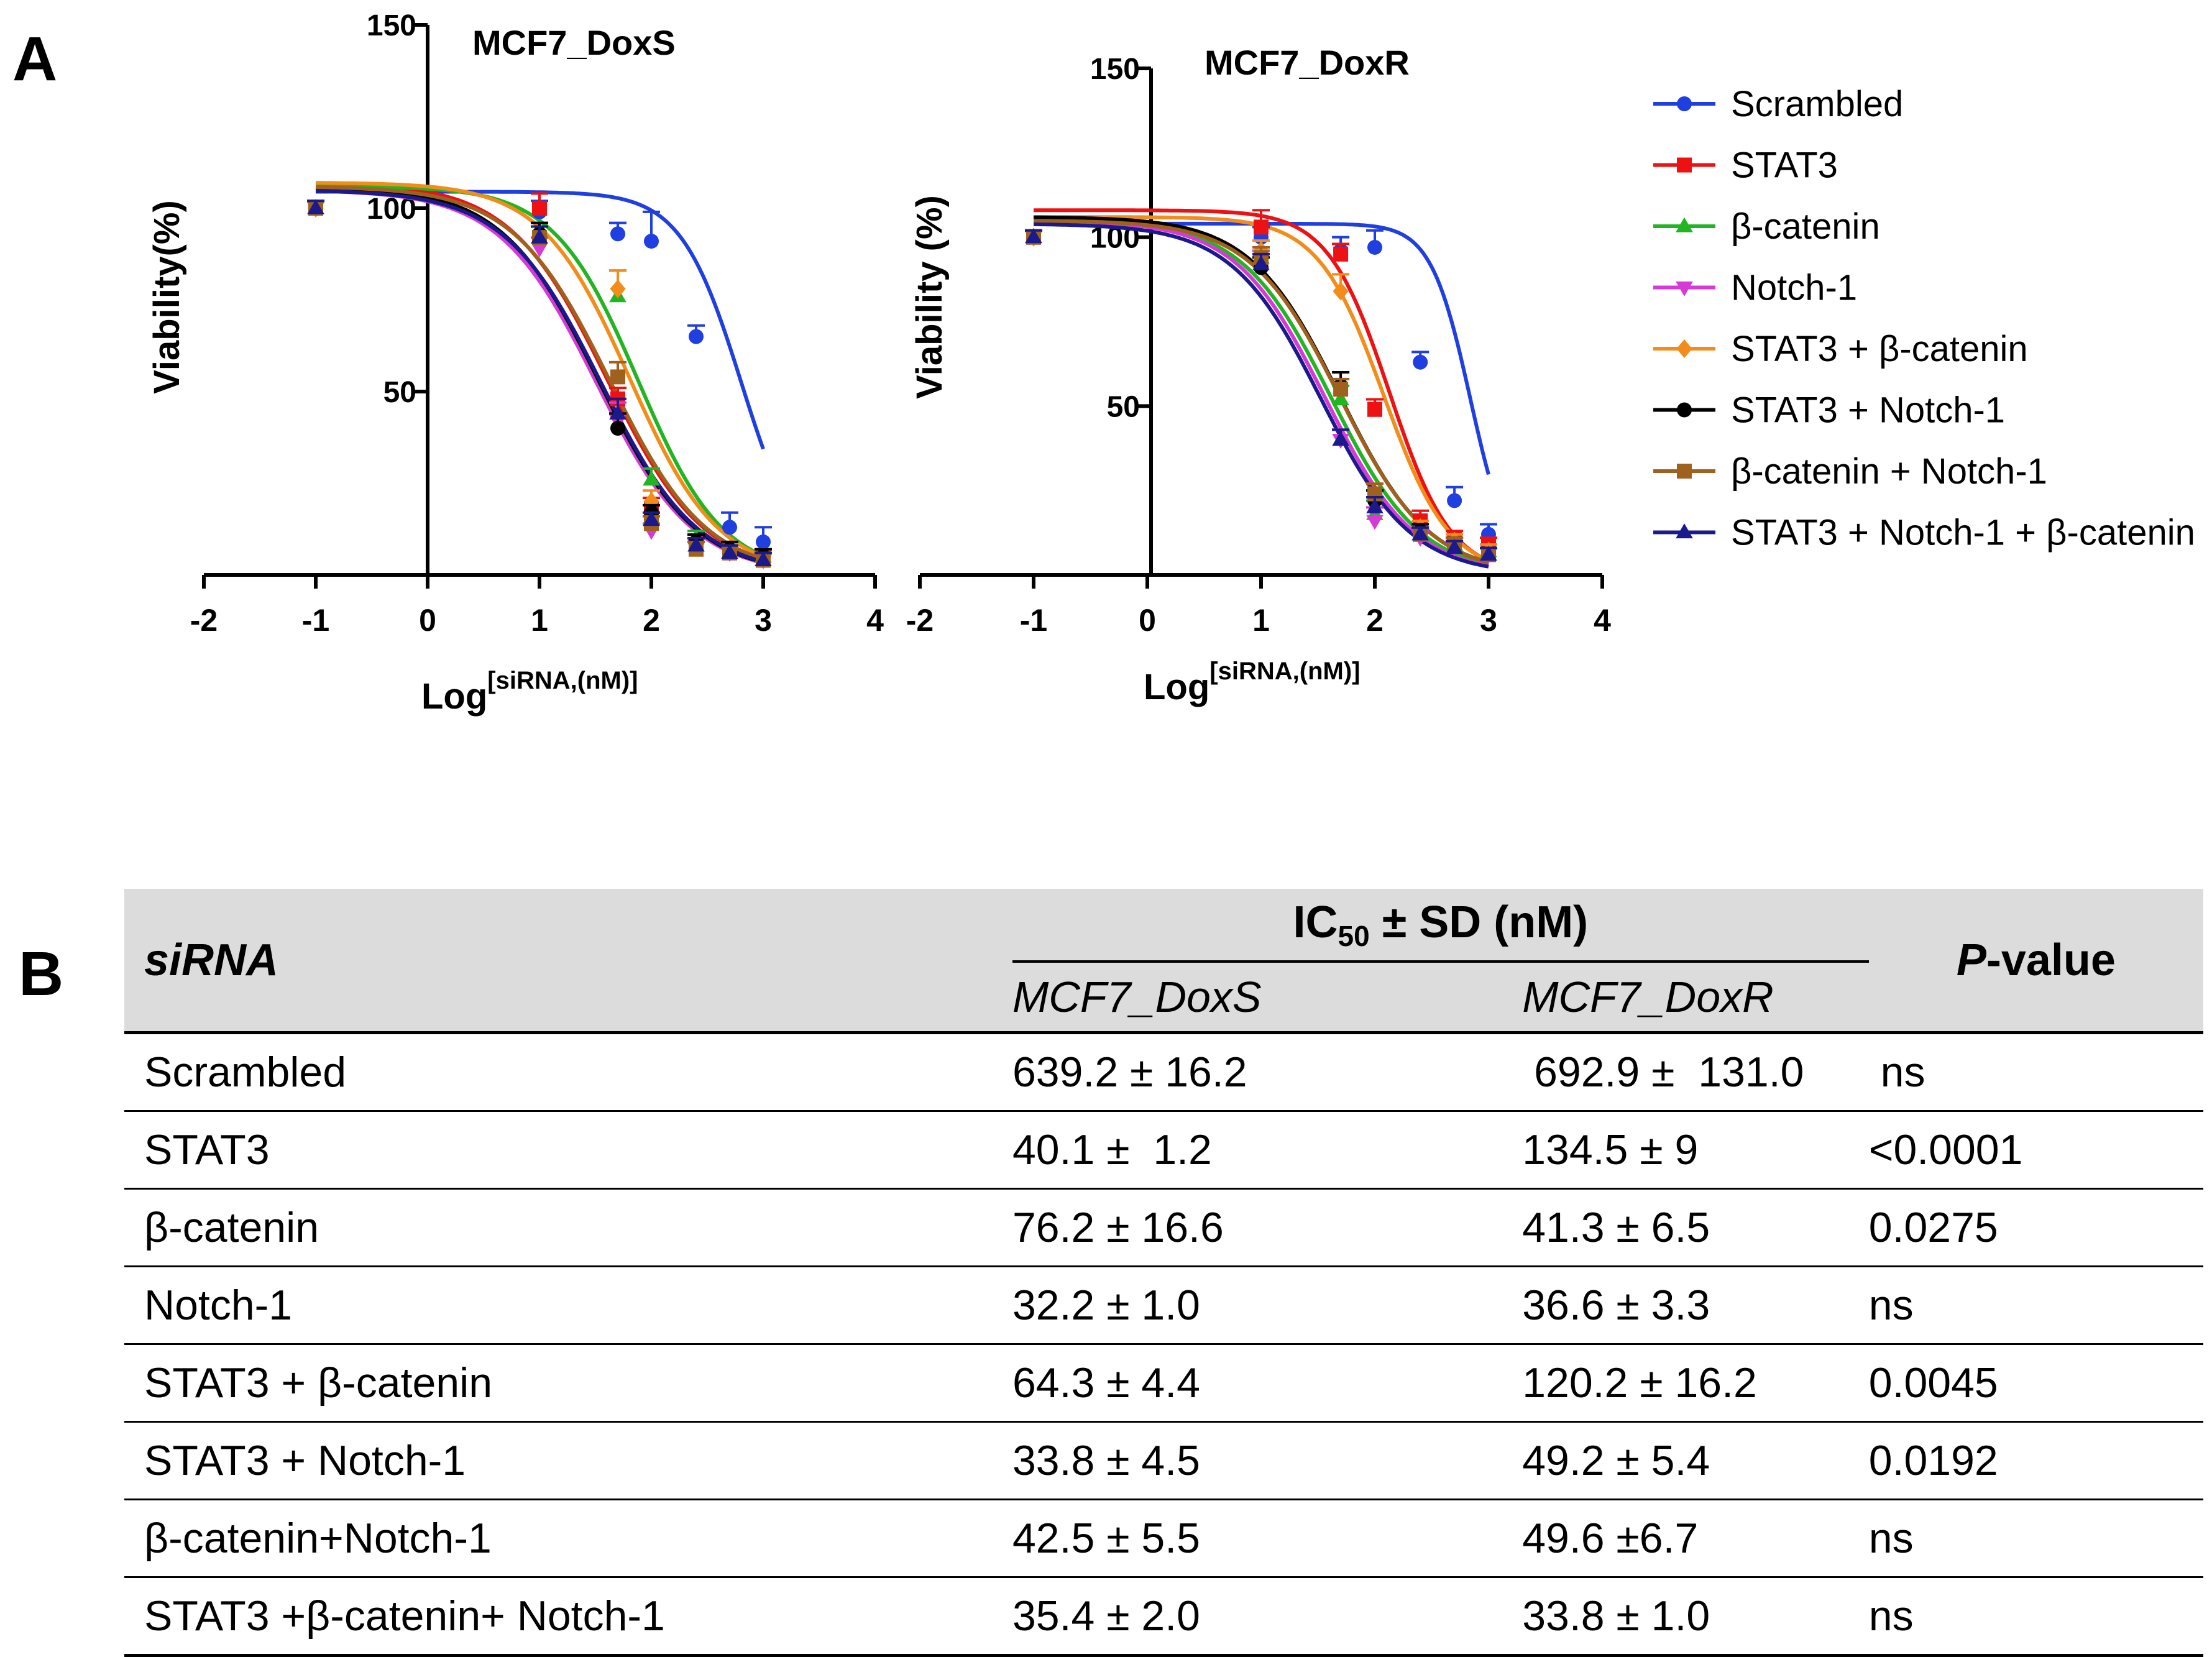 The height and width of the screenshot is (1657, 2212). What do you see at coordinates (1696, 1538) in the screenshot?
I see `cell-doxr: 49.6 ±6.7` at bounding box center [1696, 1538].